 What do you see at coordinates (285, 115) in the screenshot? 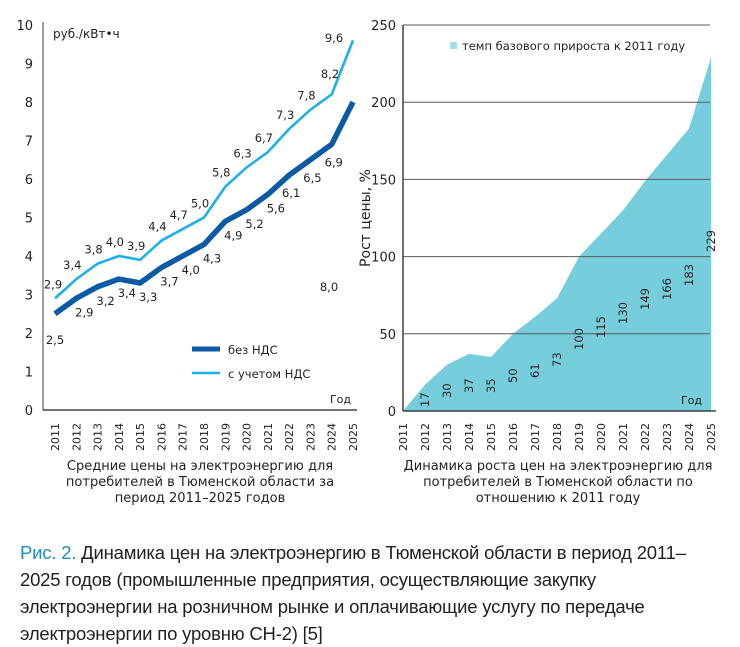
I see `data-label-with-vat: 7,3` at bounding box center [285, 115].